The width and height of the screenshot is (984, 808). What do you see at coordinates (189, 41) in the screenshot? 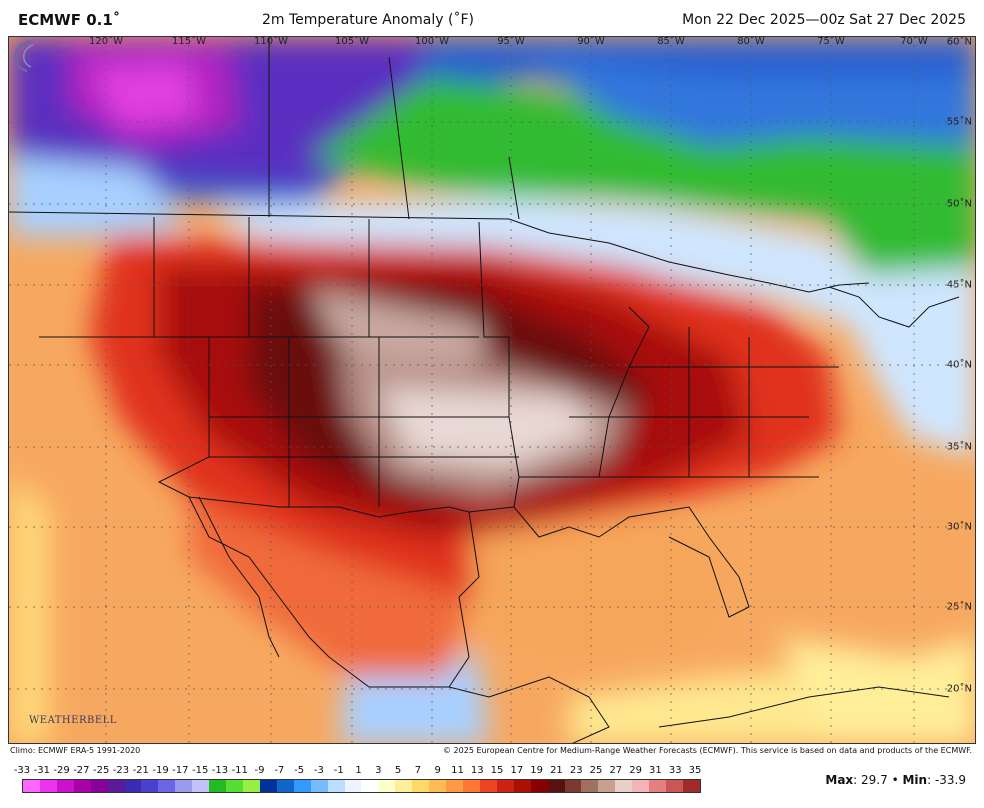
I see `lon-label: 115˚W` at bounding box center [189, 41].